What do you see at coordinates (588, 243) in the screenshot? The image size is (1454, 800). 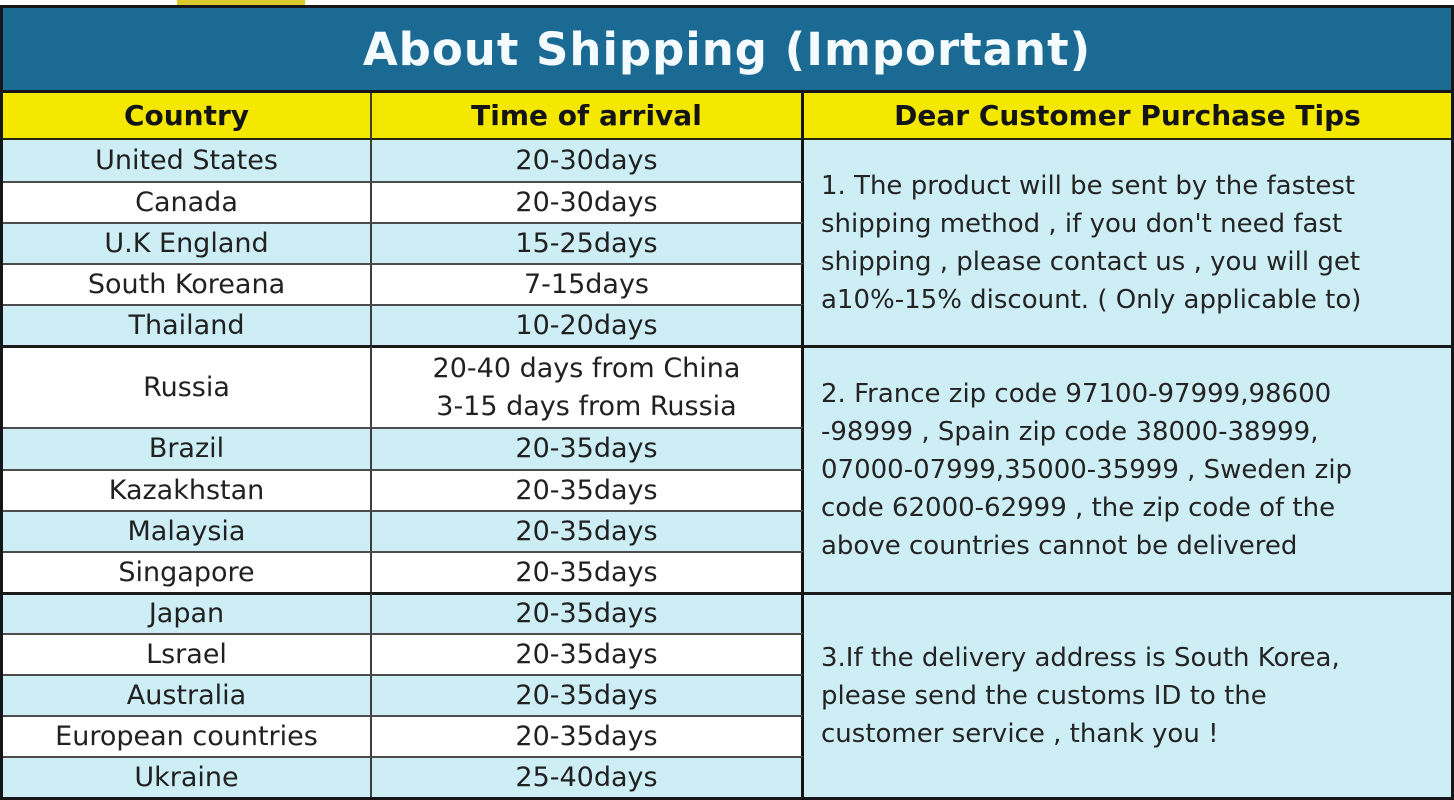 I see `time-cell: 15-25days` at bounding box center [588, 243].